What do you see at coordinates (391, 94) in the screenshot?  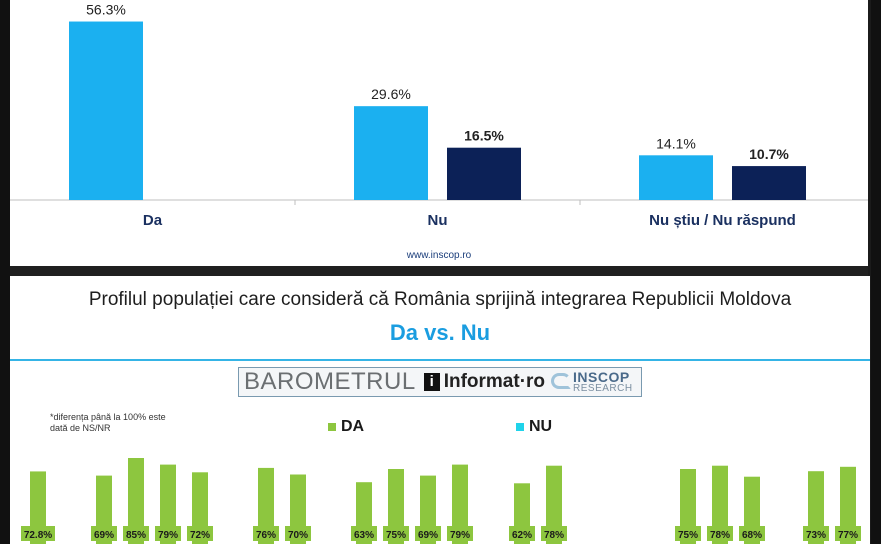 I see `data-label: 29.6%` at bounding box center [391, 94].